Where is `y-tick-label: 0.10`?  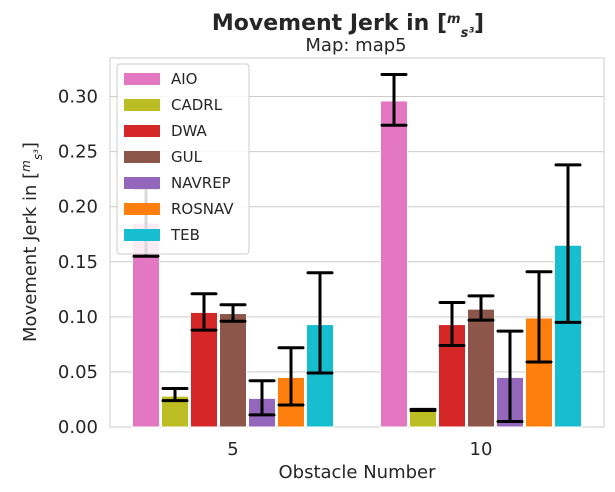
y-tick-label: 0.10 is located at coordinates (78, 317).